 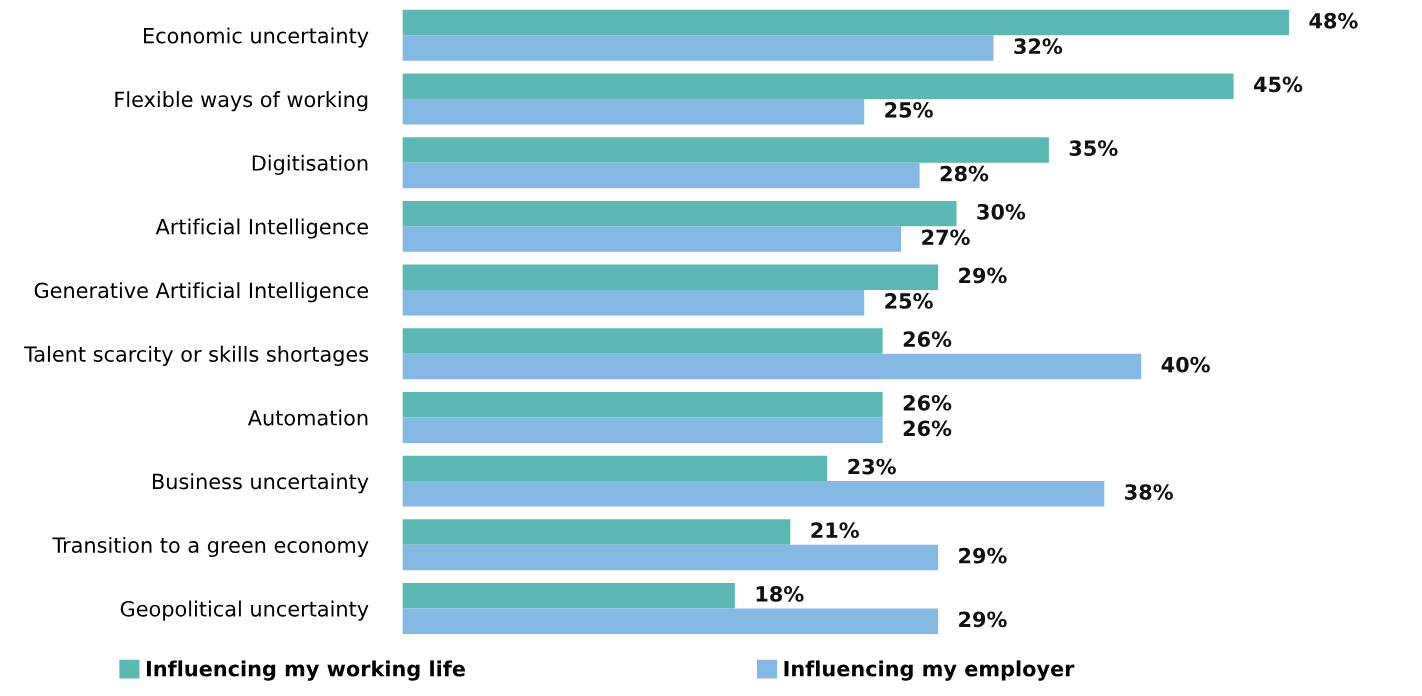 What do you see at coordinates (256, 37) in the screenshot?
I see `y-tick-label: Economic uncertainty` at bounding box center [256, 37].